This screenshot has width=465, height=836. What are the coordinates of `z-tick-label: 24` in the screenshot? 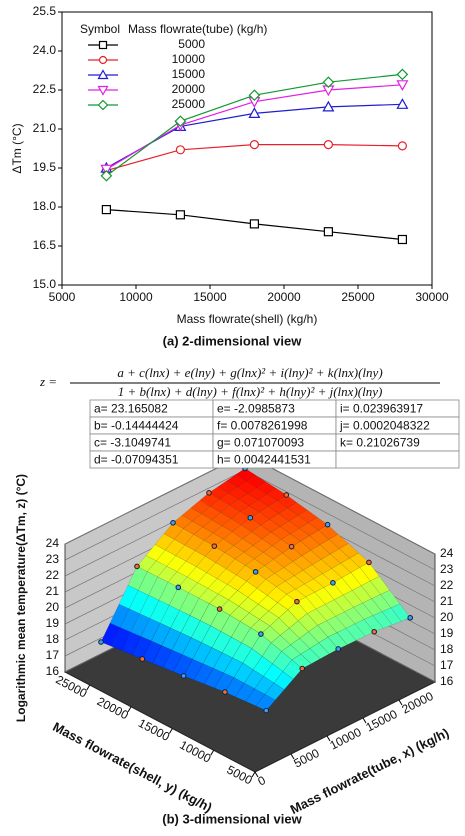 It's located at (53, 543).